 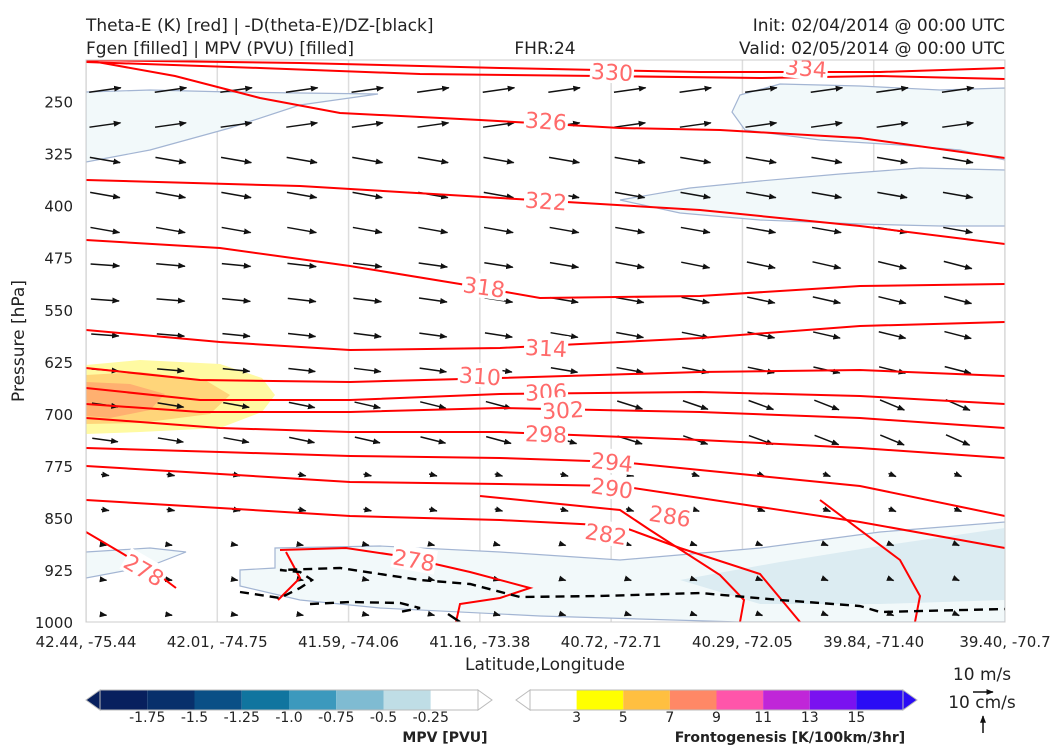 I want to click on y-tick-label: 1000, so click(x=54, y=623).